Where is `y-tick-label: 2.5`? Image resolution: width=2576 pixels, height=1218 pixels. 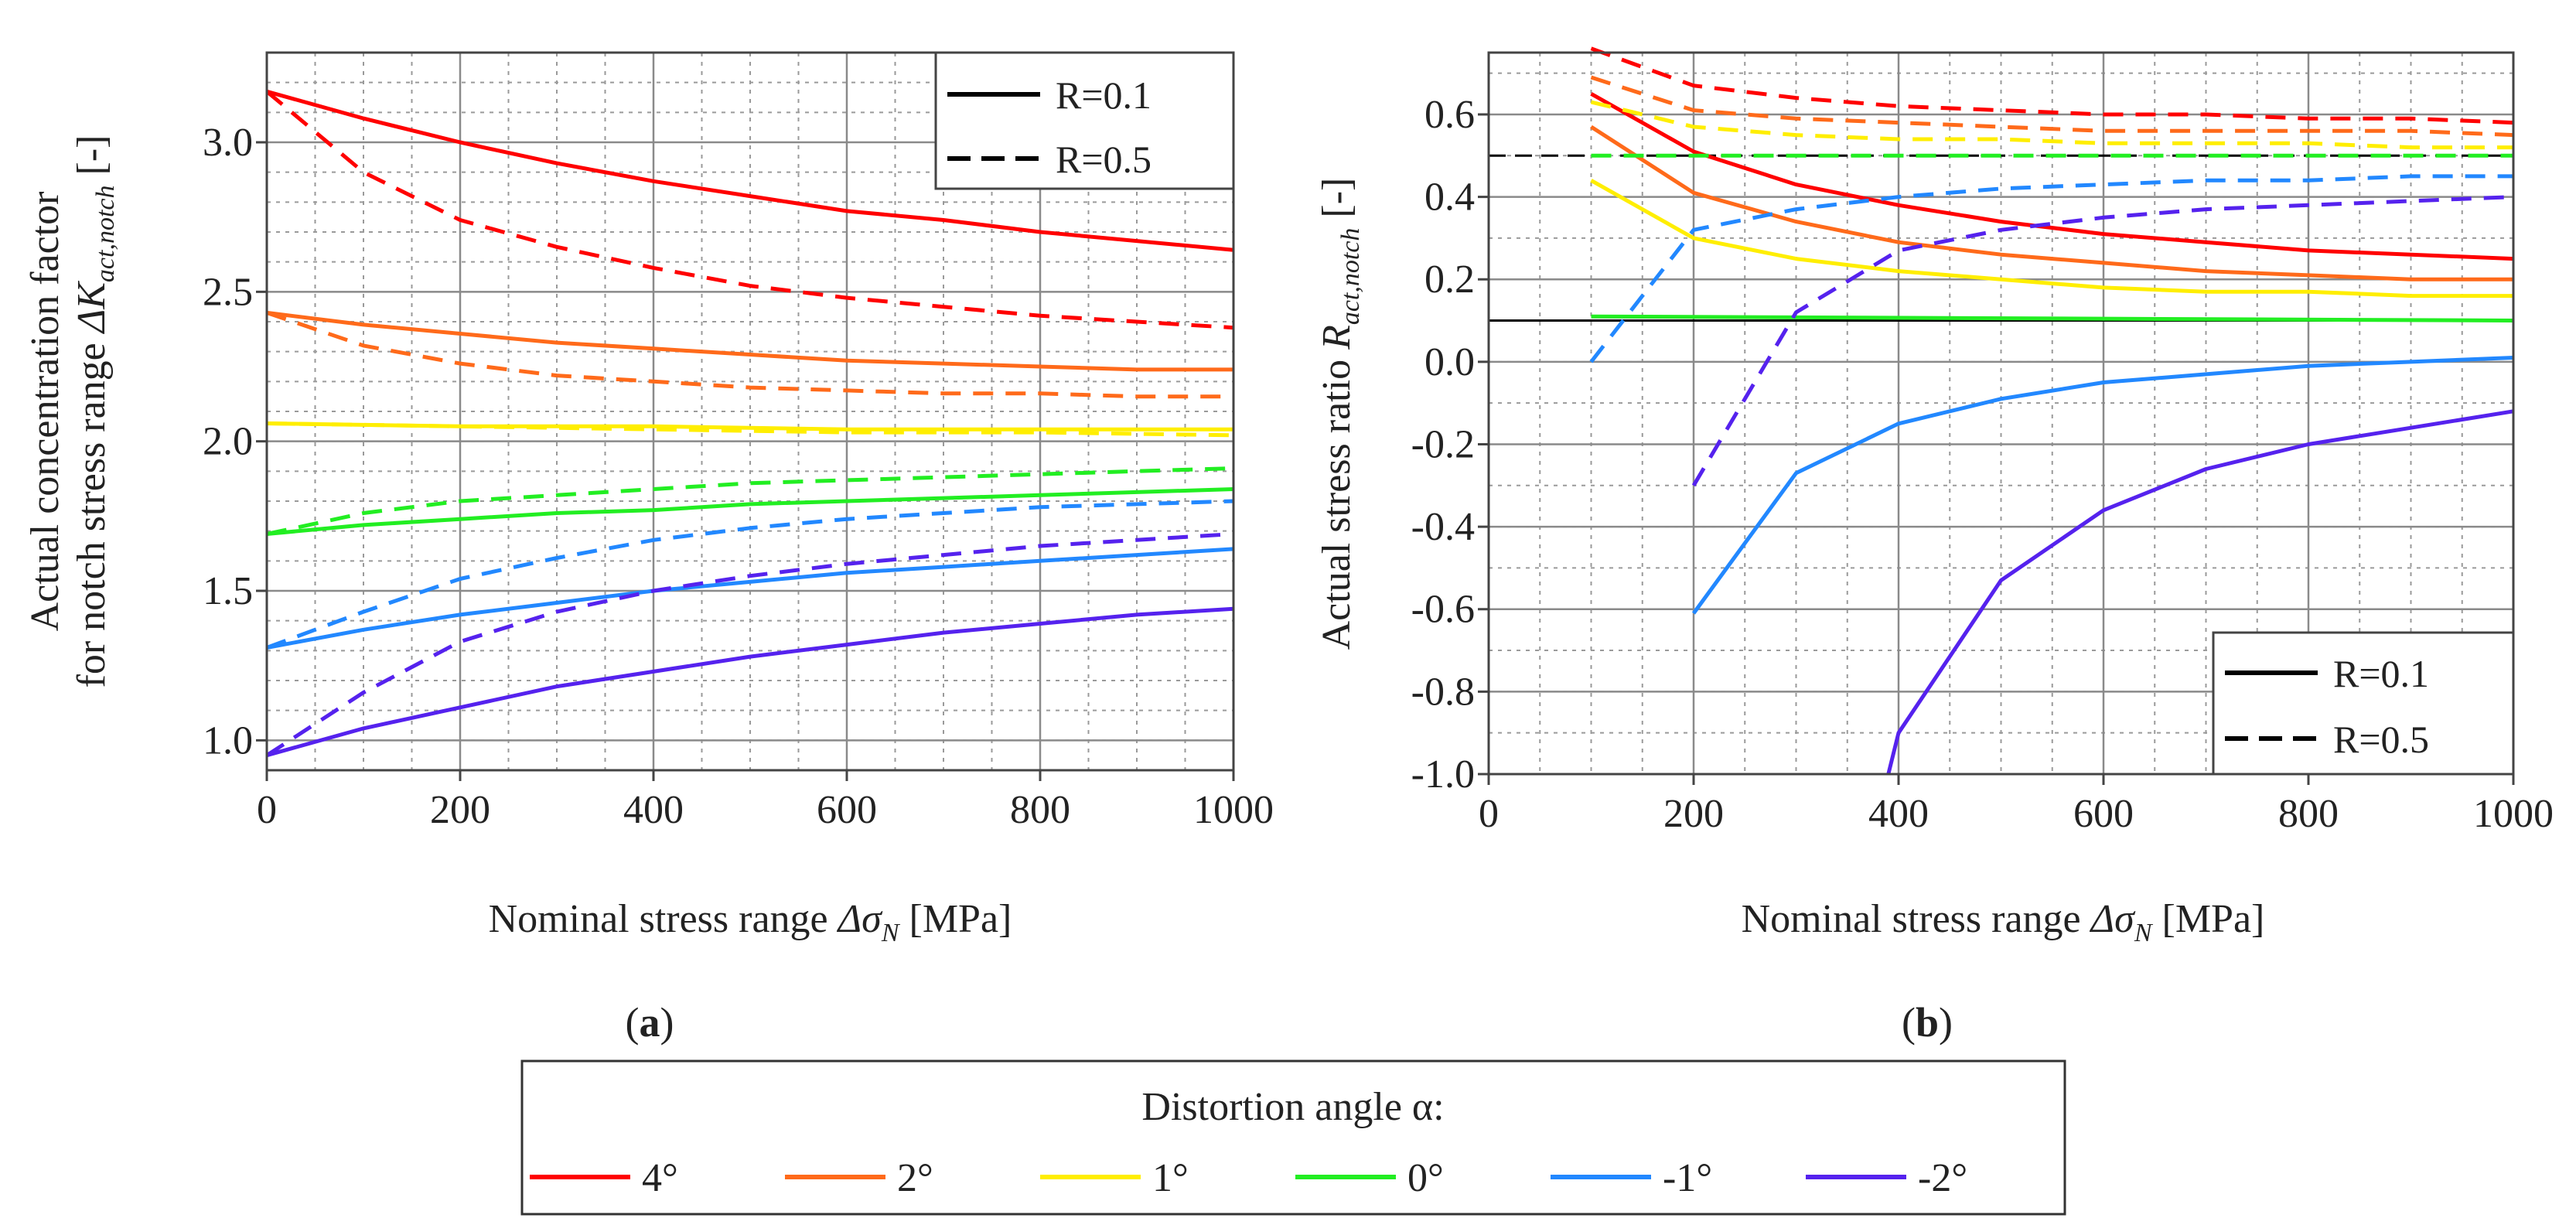 y-tick-label: 2.5 is located at coordinates (228, 292).